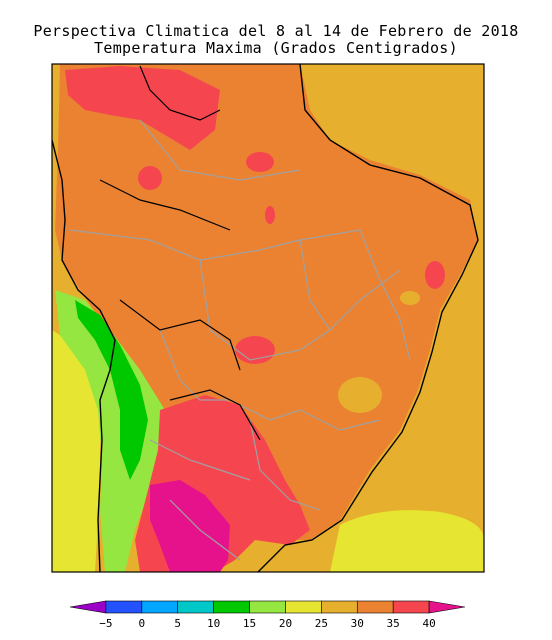 Image resolution: width=552 pixels, height=640 pixels. I want to click on legend-tick-label: 0, so click(142, 623).